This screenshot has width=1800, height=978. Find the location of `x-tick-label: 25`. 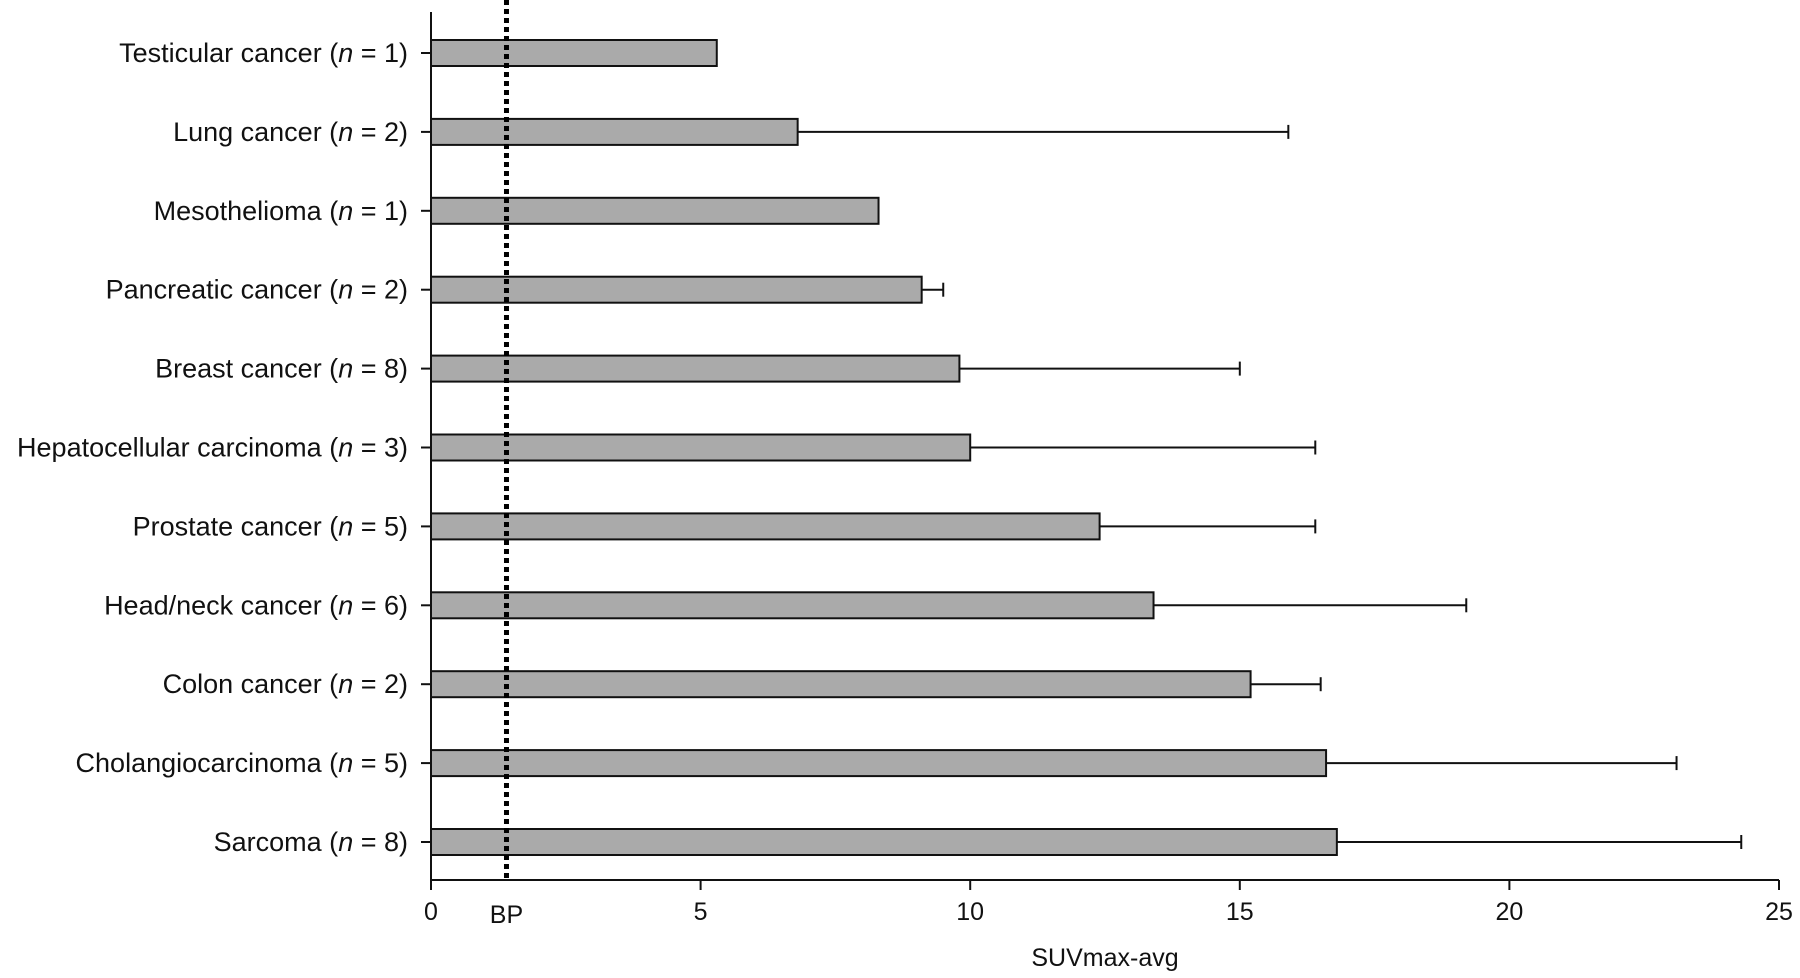

x-tick-label: 25 is located at coordinates (1779, 912).